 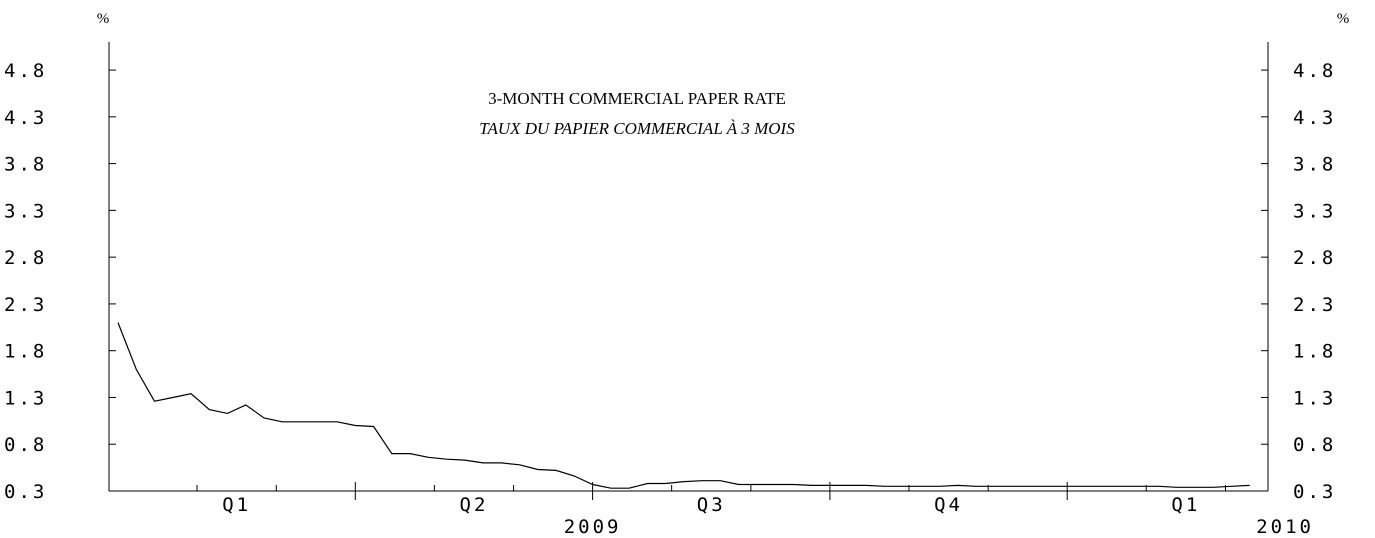 I want to click on left-y-tick-label: 4.3, so click(x=25, y=118).